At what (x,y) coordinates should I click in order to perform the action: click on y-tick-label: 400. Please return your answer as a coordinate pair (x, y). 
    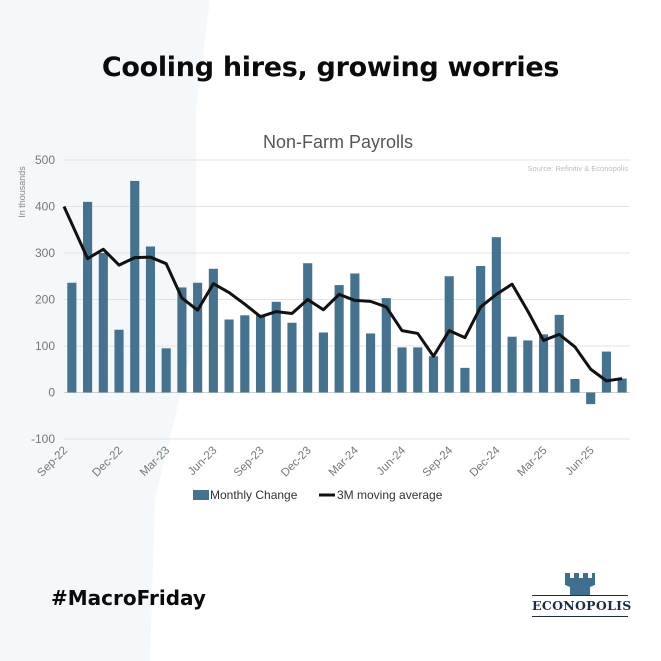
    Looking at the image, I should click on (45, 207).